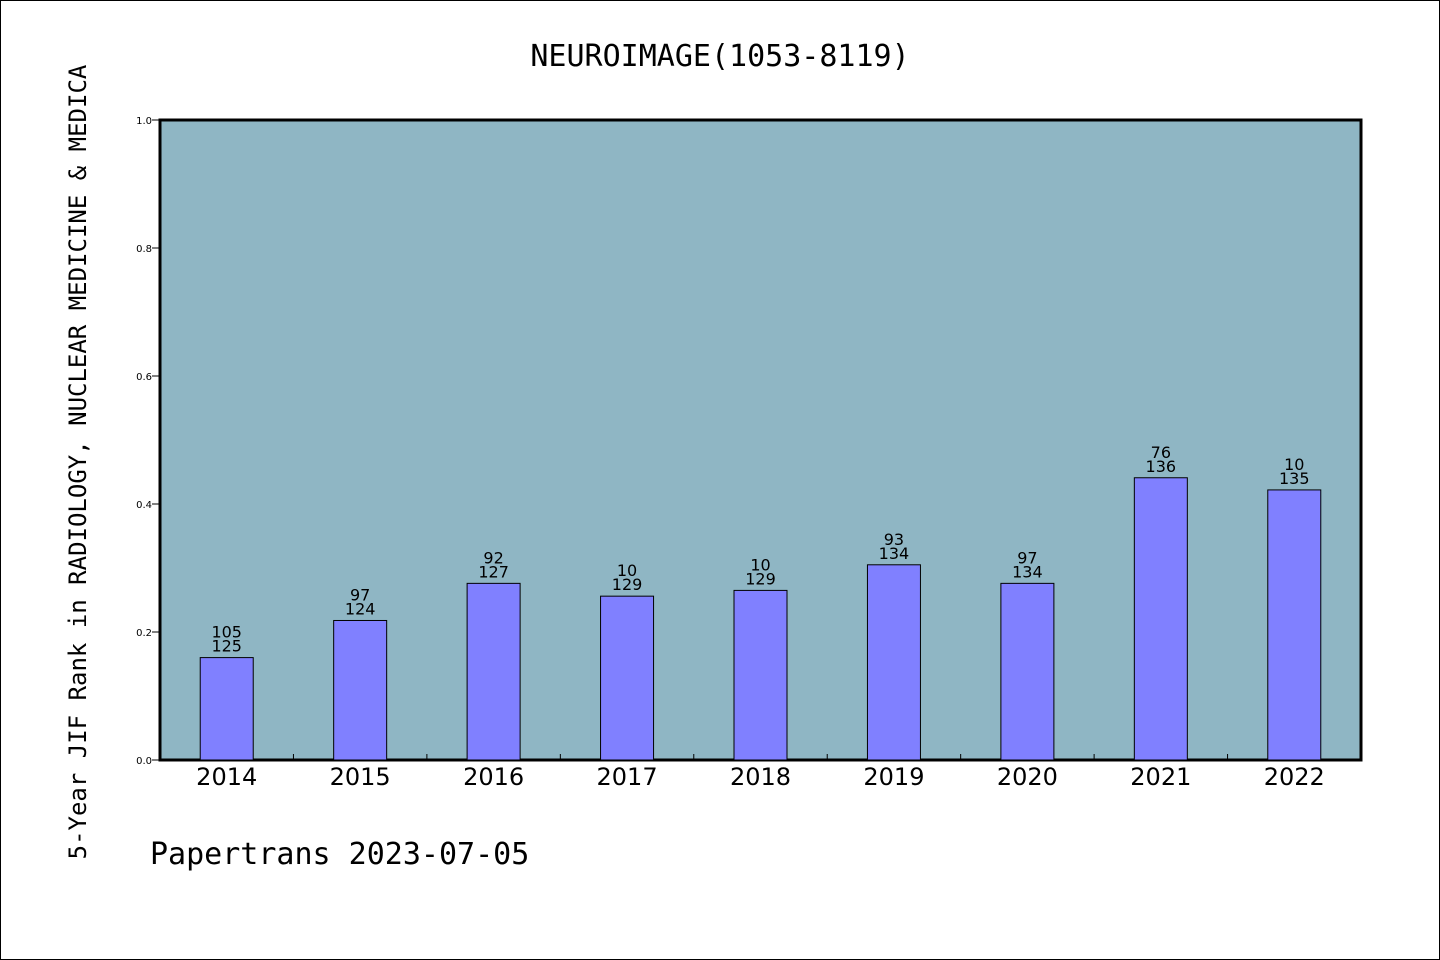  I want to click on x-tick-label: 2014, so click(226, 777).